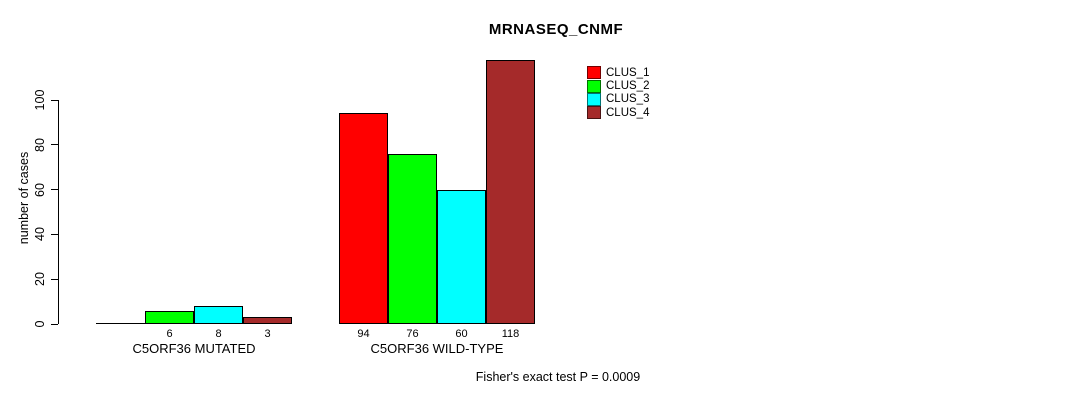 The width and height of the screenshot is (1090, 400). What do you see at coordinates (628, 99) in the screenshot?
I see `legend-label: CLUS_3` at bounding box center [628, 99].